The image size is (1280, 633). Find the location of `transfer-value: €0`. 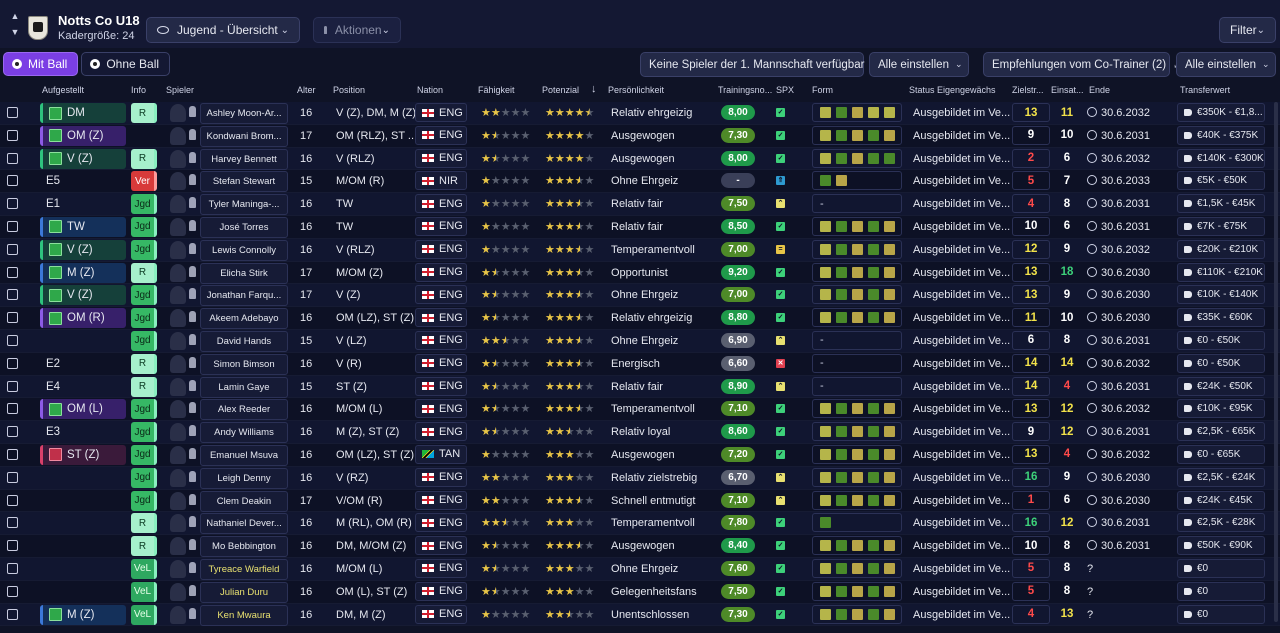

transfer-value: €0 is located at coordinates (1221, 568).